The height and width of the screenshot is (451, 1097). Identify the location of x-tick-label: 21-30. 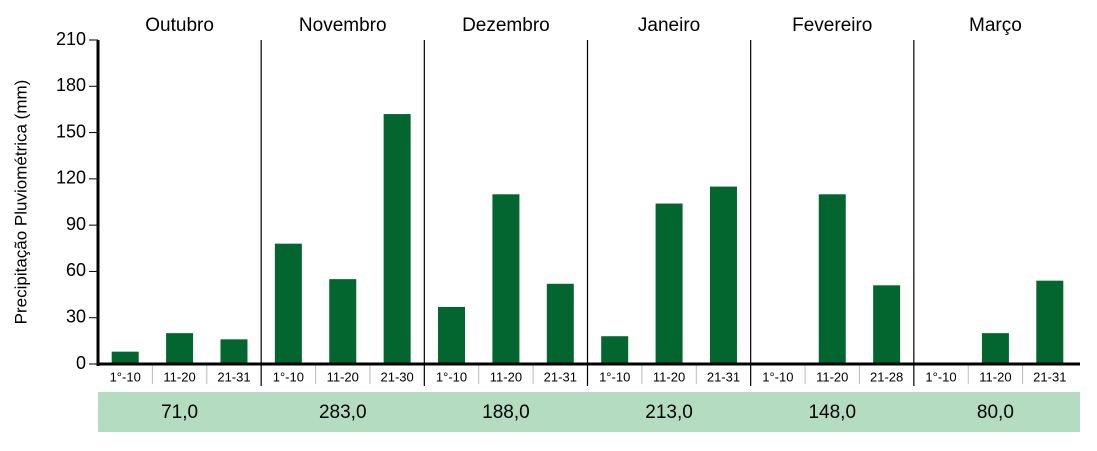
(397, 376).